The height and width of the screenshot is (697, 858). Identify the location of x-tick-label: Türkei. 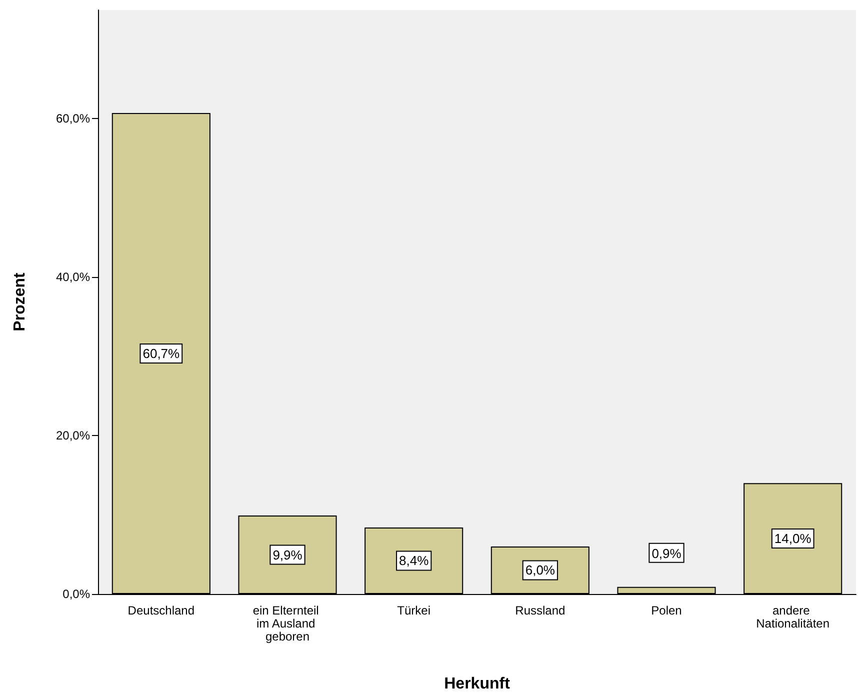
(414, 611).